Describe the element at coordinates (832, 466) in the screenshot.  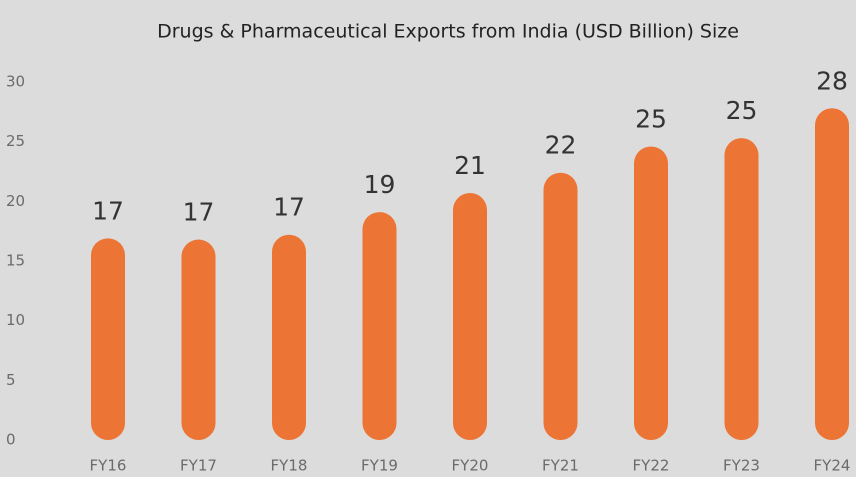
I see `x-tick-label: FY24` at that location.